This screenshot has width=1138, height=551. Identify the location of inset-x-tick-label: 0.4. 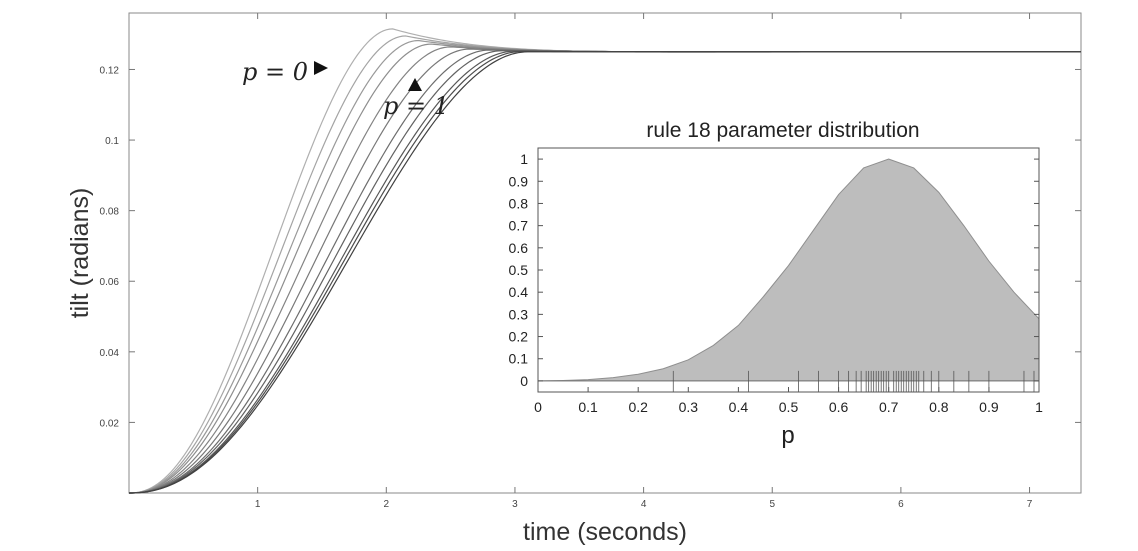
(739, 407).